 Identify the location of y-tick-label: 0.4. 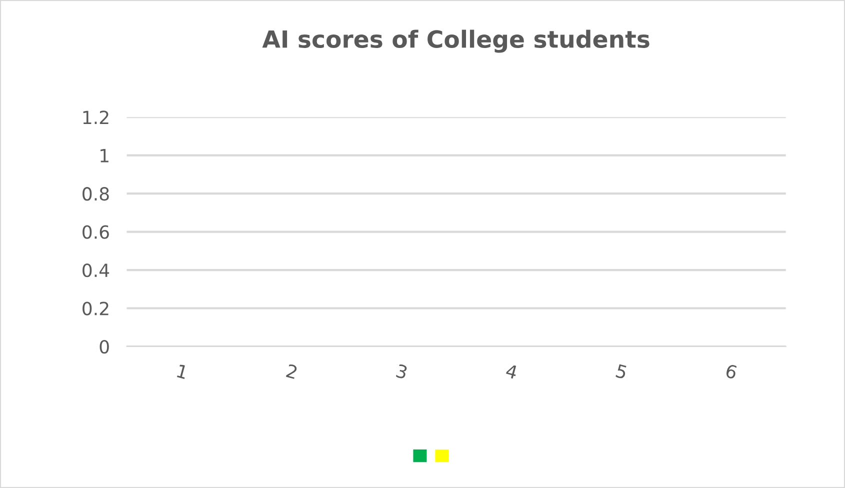
(96, 270).